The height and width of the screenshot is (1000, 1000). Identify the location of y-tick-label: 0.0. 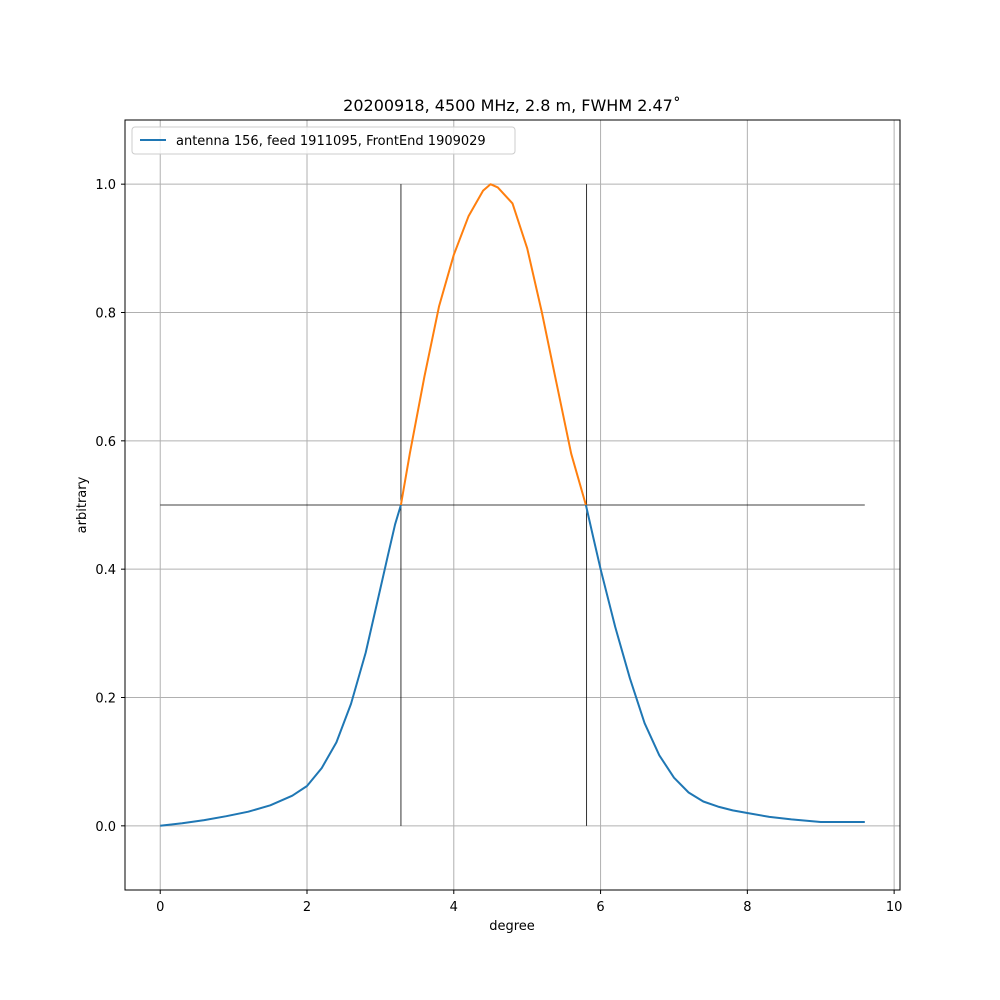
(105, 827).